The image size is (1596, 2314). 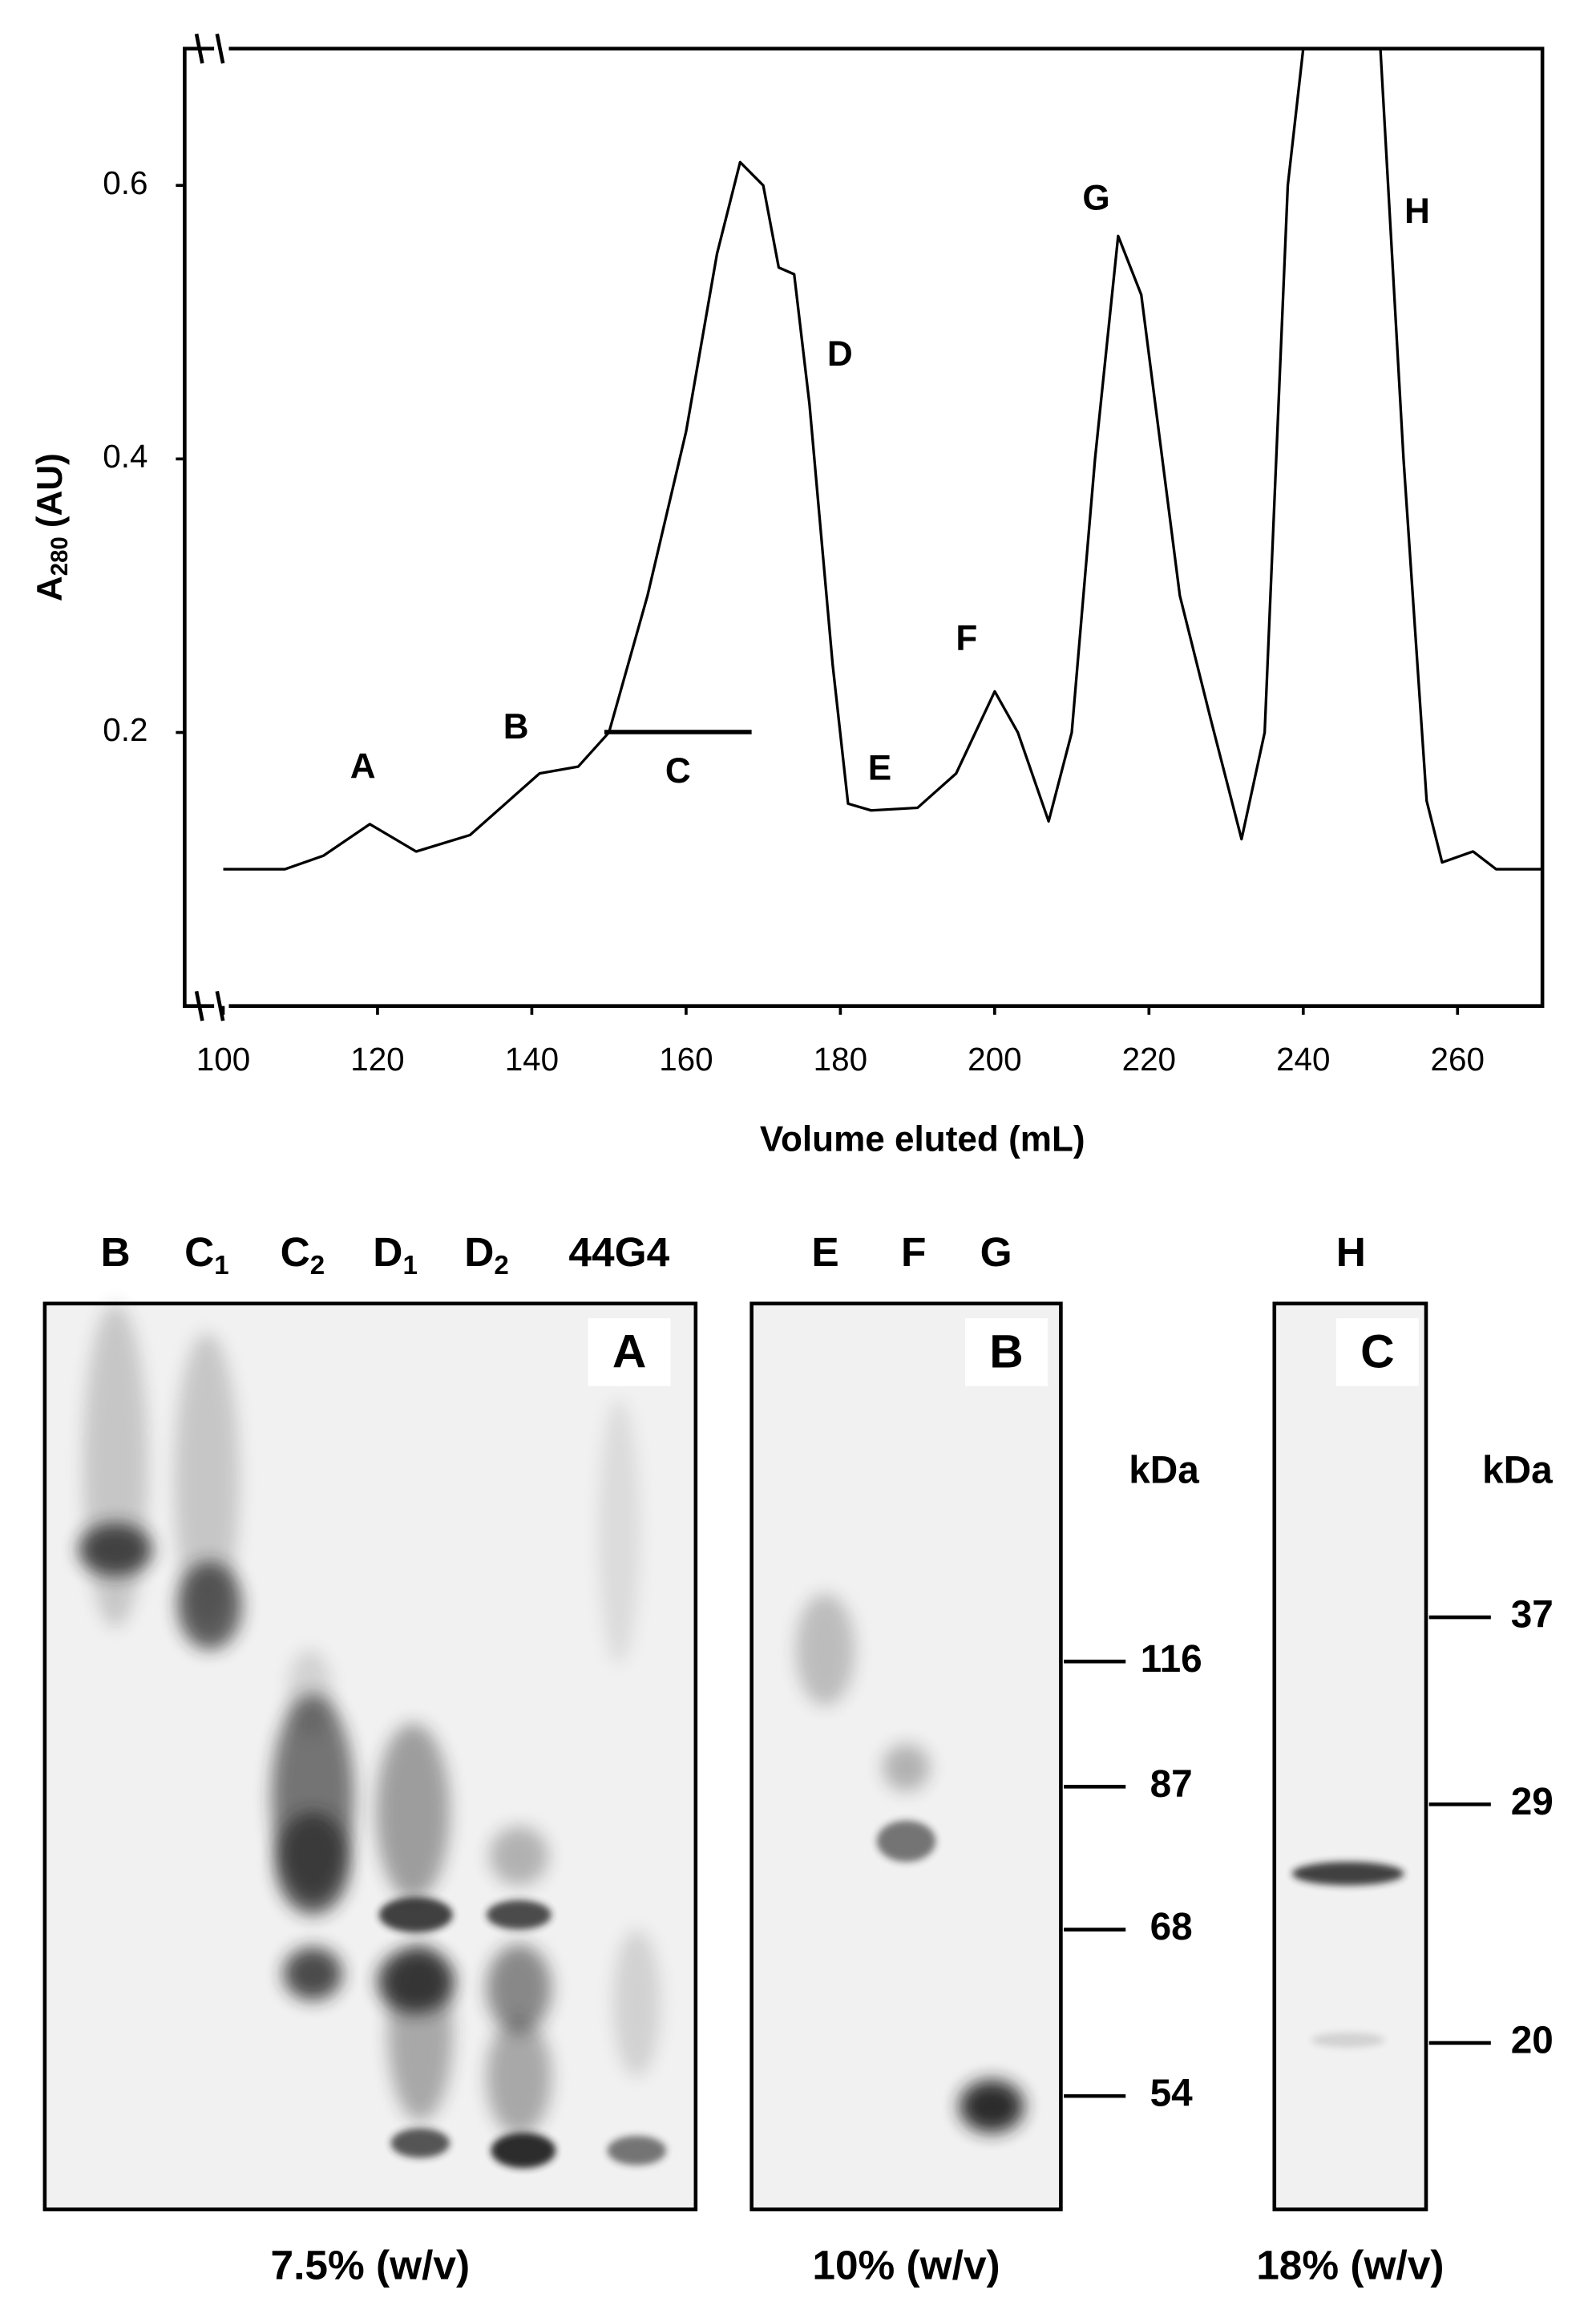 I want to click on lane-name: 44G4, so click(x=618, y=1251).